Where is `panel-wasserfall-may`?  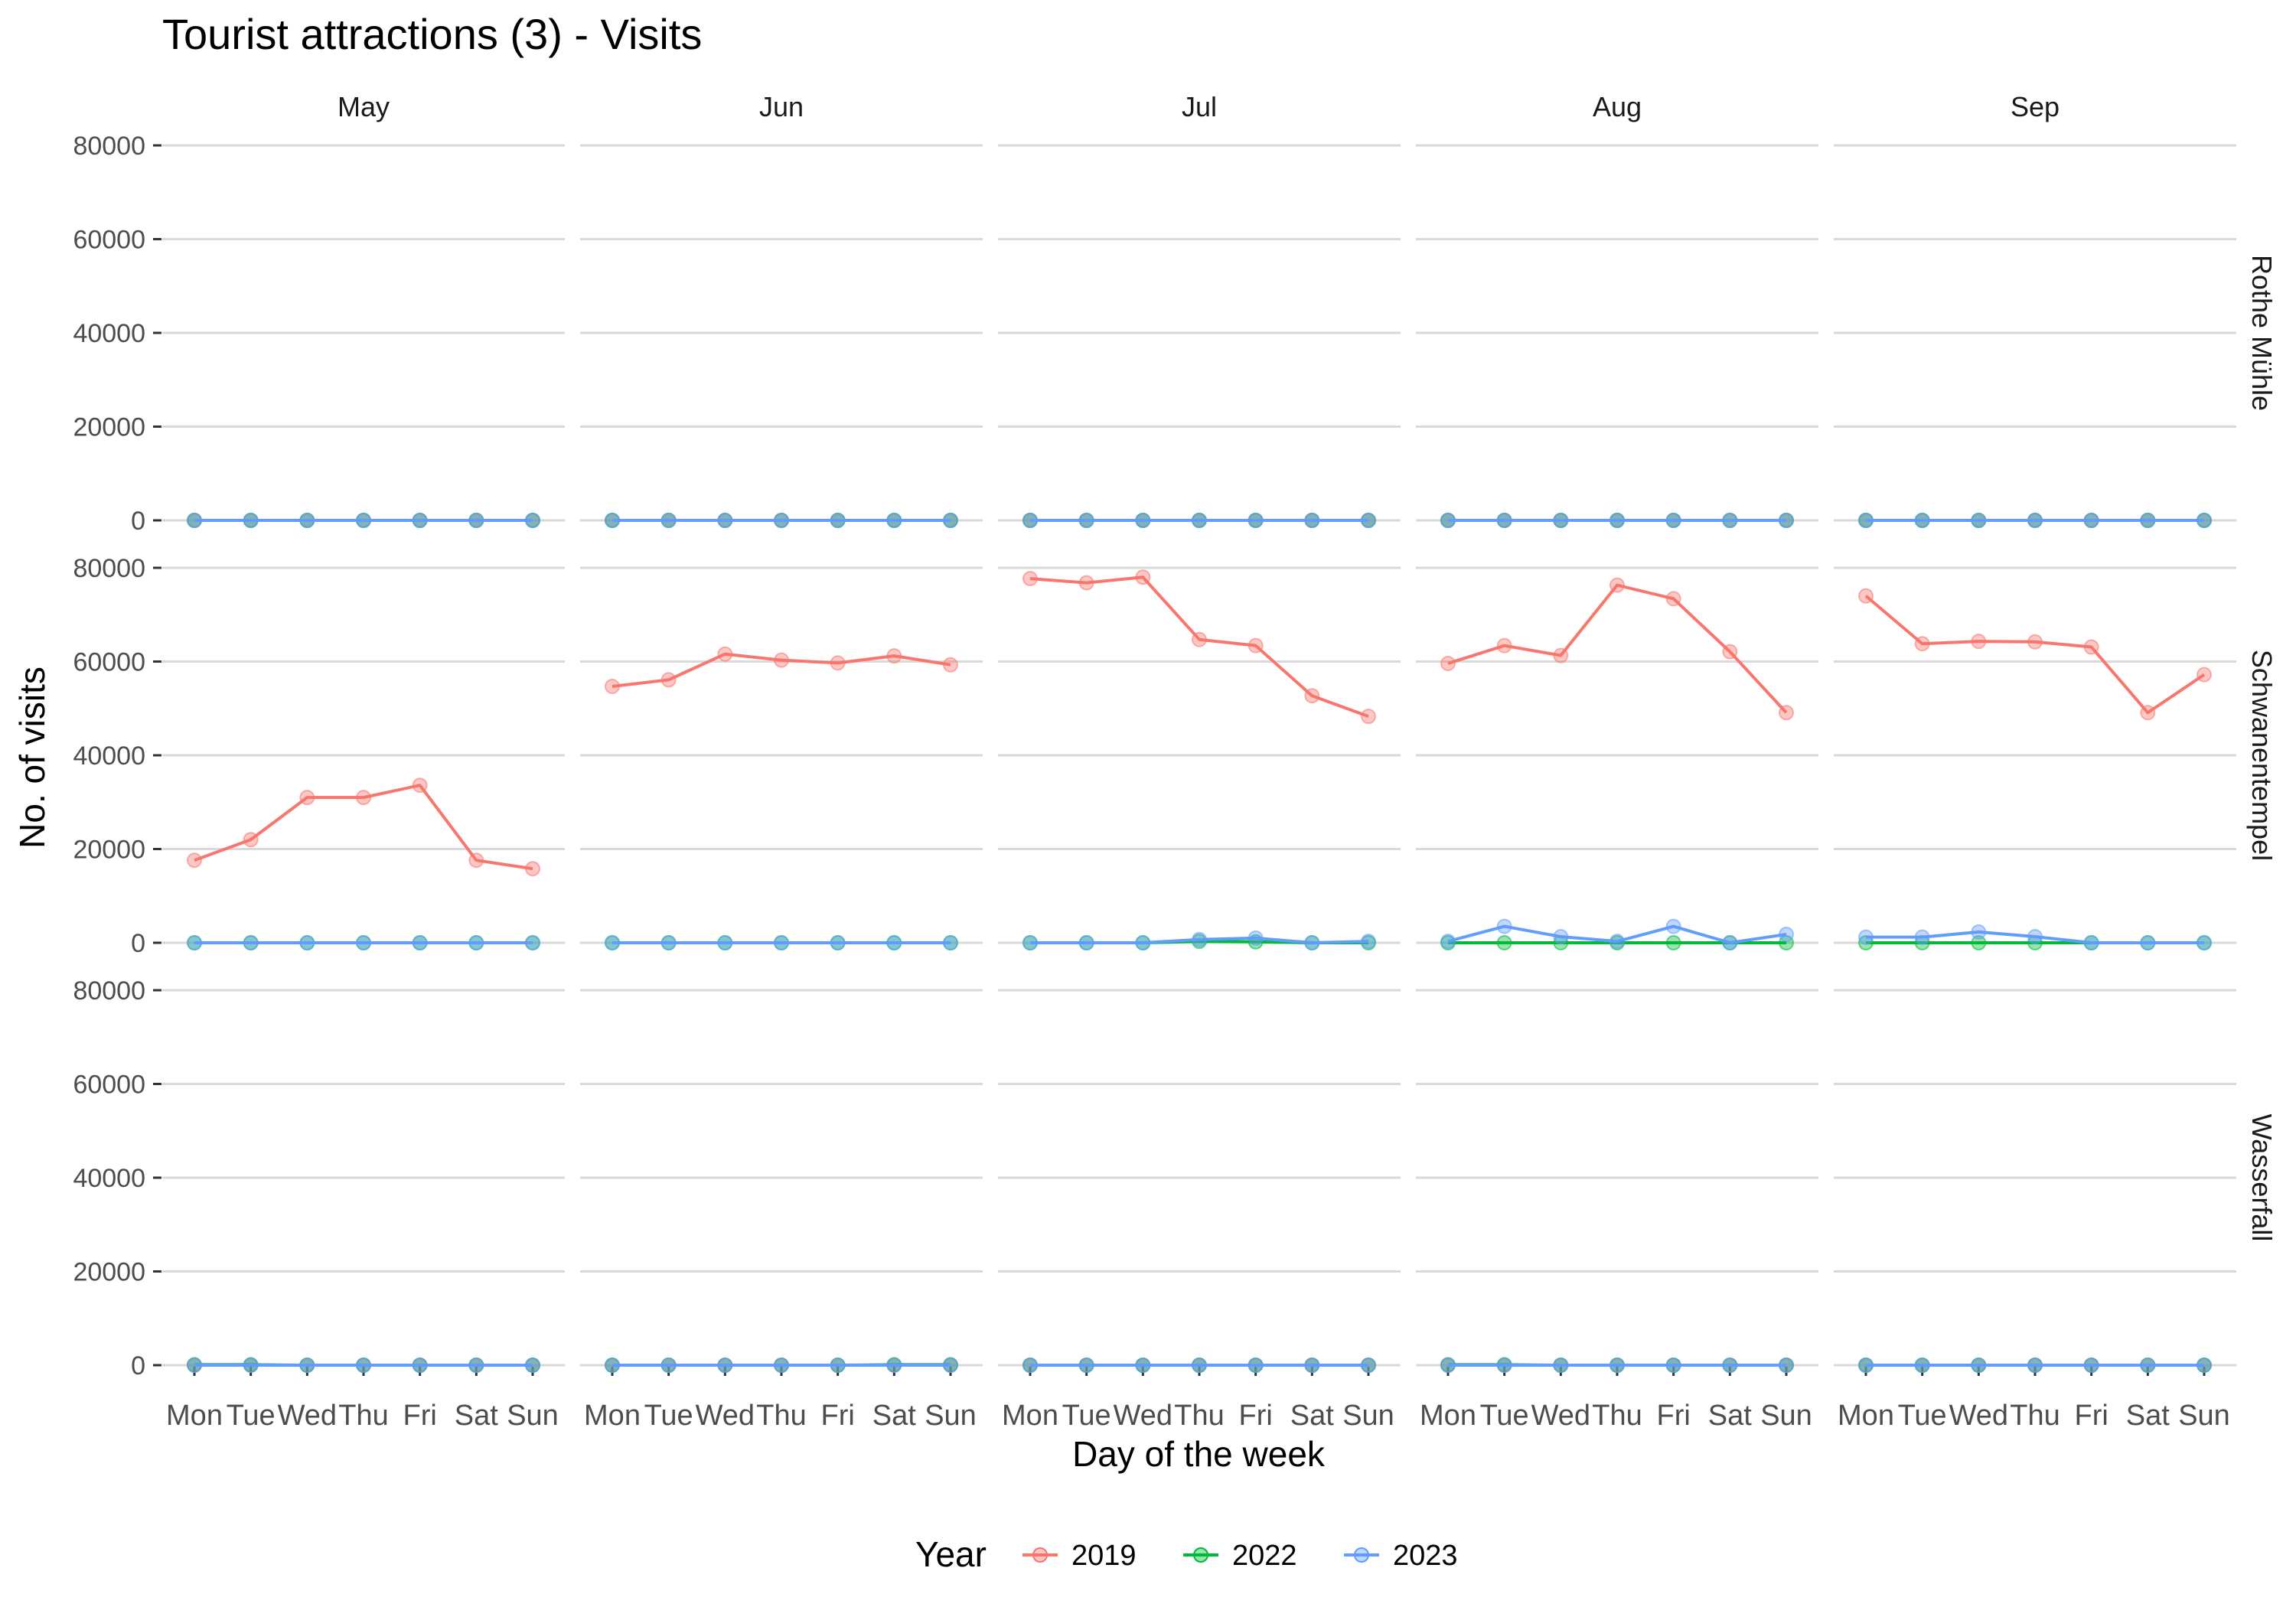 panel-wasserfall-may is located at coordinates (363, 1365).